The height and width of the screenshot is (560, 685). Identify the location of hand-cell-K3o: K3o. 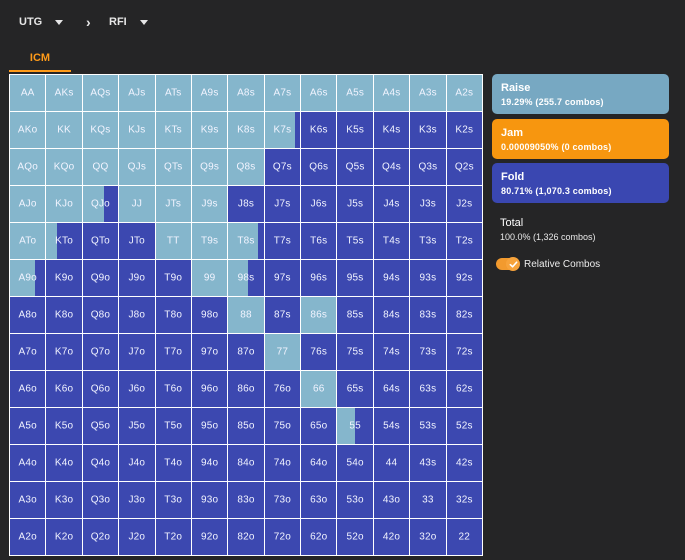
(64, 500).